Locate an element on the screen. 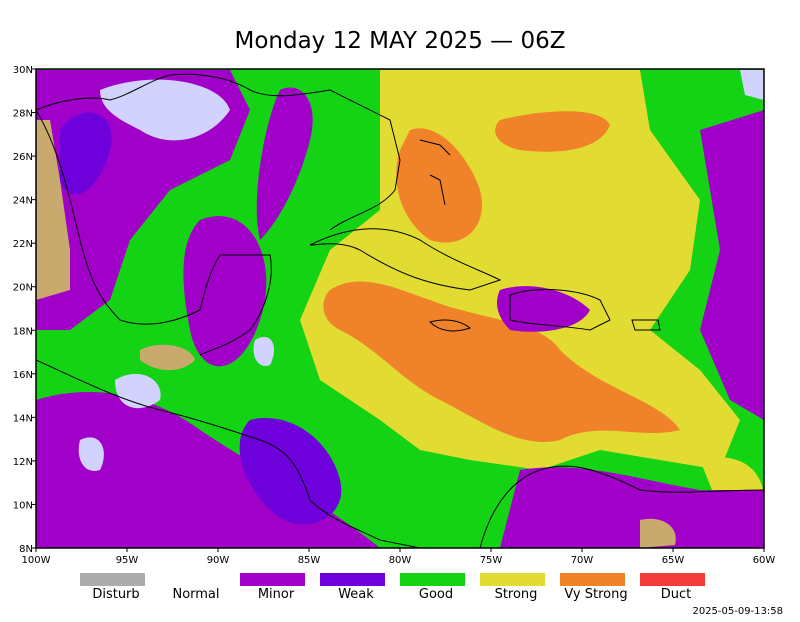  lat-label: 14N is located at coordinates (23, 418).